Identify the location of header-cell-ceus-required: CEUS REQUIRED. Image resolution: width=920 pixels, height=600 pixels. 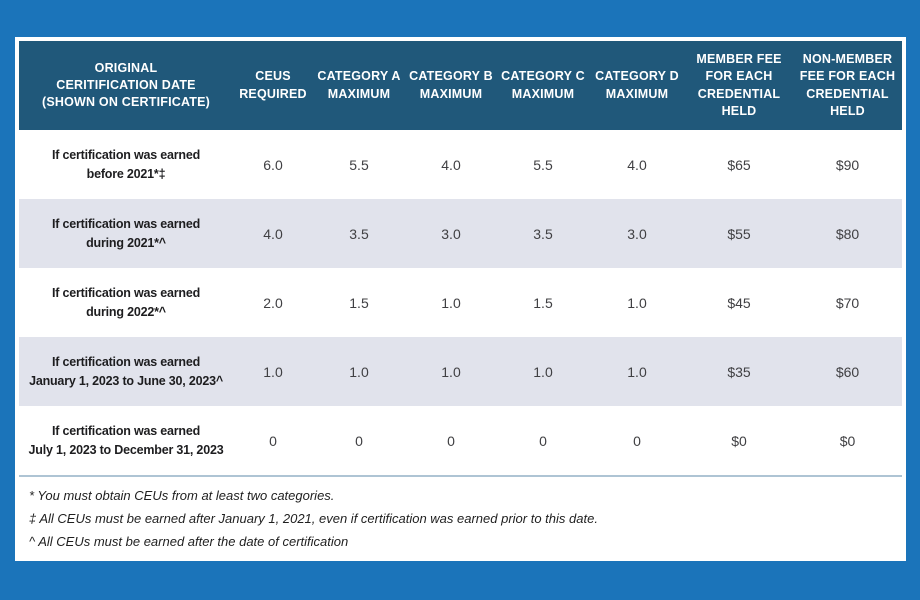
(273, 85).